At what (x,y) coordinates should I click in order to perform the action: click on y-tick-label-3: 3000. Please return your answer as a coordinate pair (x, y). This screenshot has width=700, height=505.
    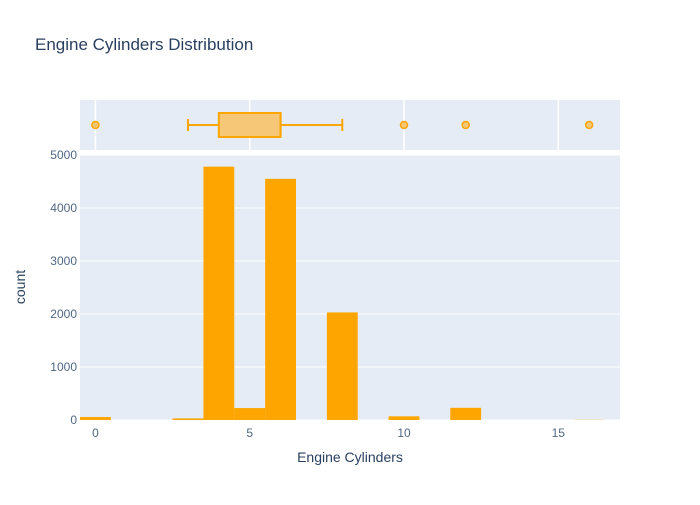
    Looking at the image, I should click on (63, 261).